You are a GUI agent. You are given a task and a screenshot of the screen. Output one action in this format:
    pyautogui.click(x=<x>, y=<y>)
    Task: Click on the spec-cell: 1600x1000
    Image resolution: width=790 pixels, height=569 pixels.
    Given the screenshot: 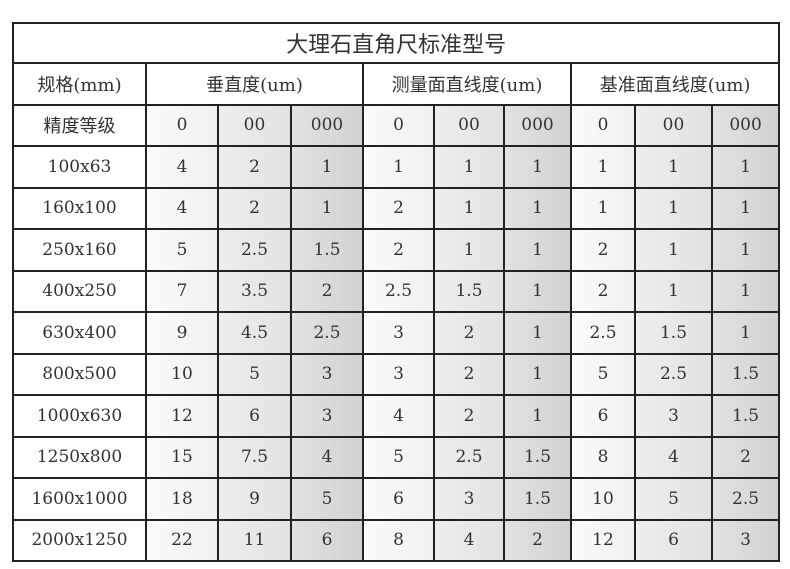 What is the action you would take?
    pyautogui.click(x=79, y=499)
    